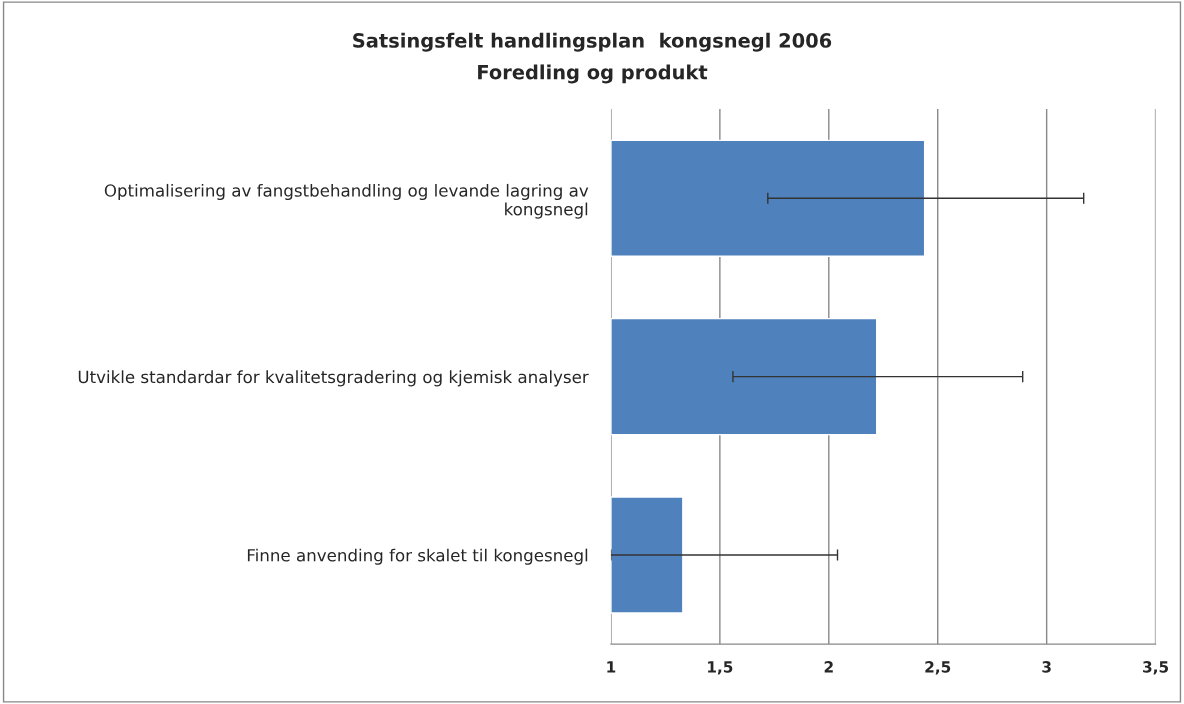 Image resolution: width=1184 pixels, height=704 pixels. Describe the element at coordinates (1156, 668) in the screenshot. I see `x-tick-label: 3,5` at that location.